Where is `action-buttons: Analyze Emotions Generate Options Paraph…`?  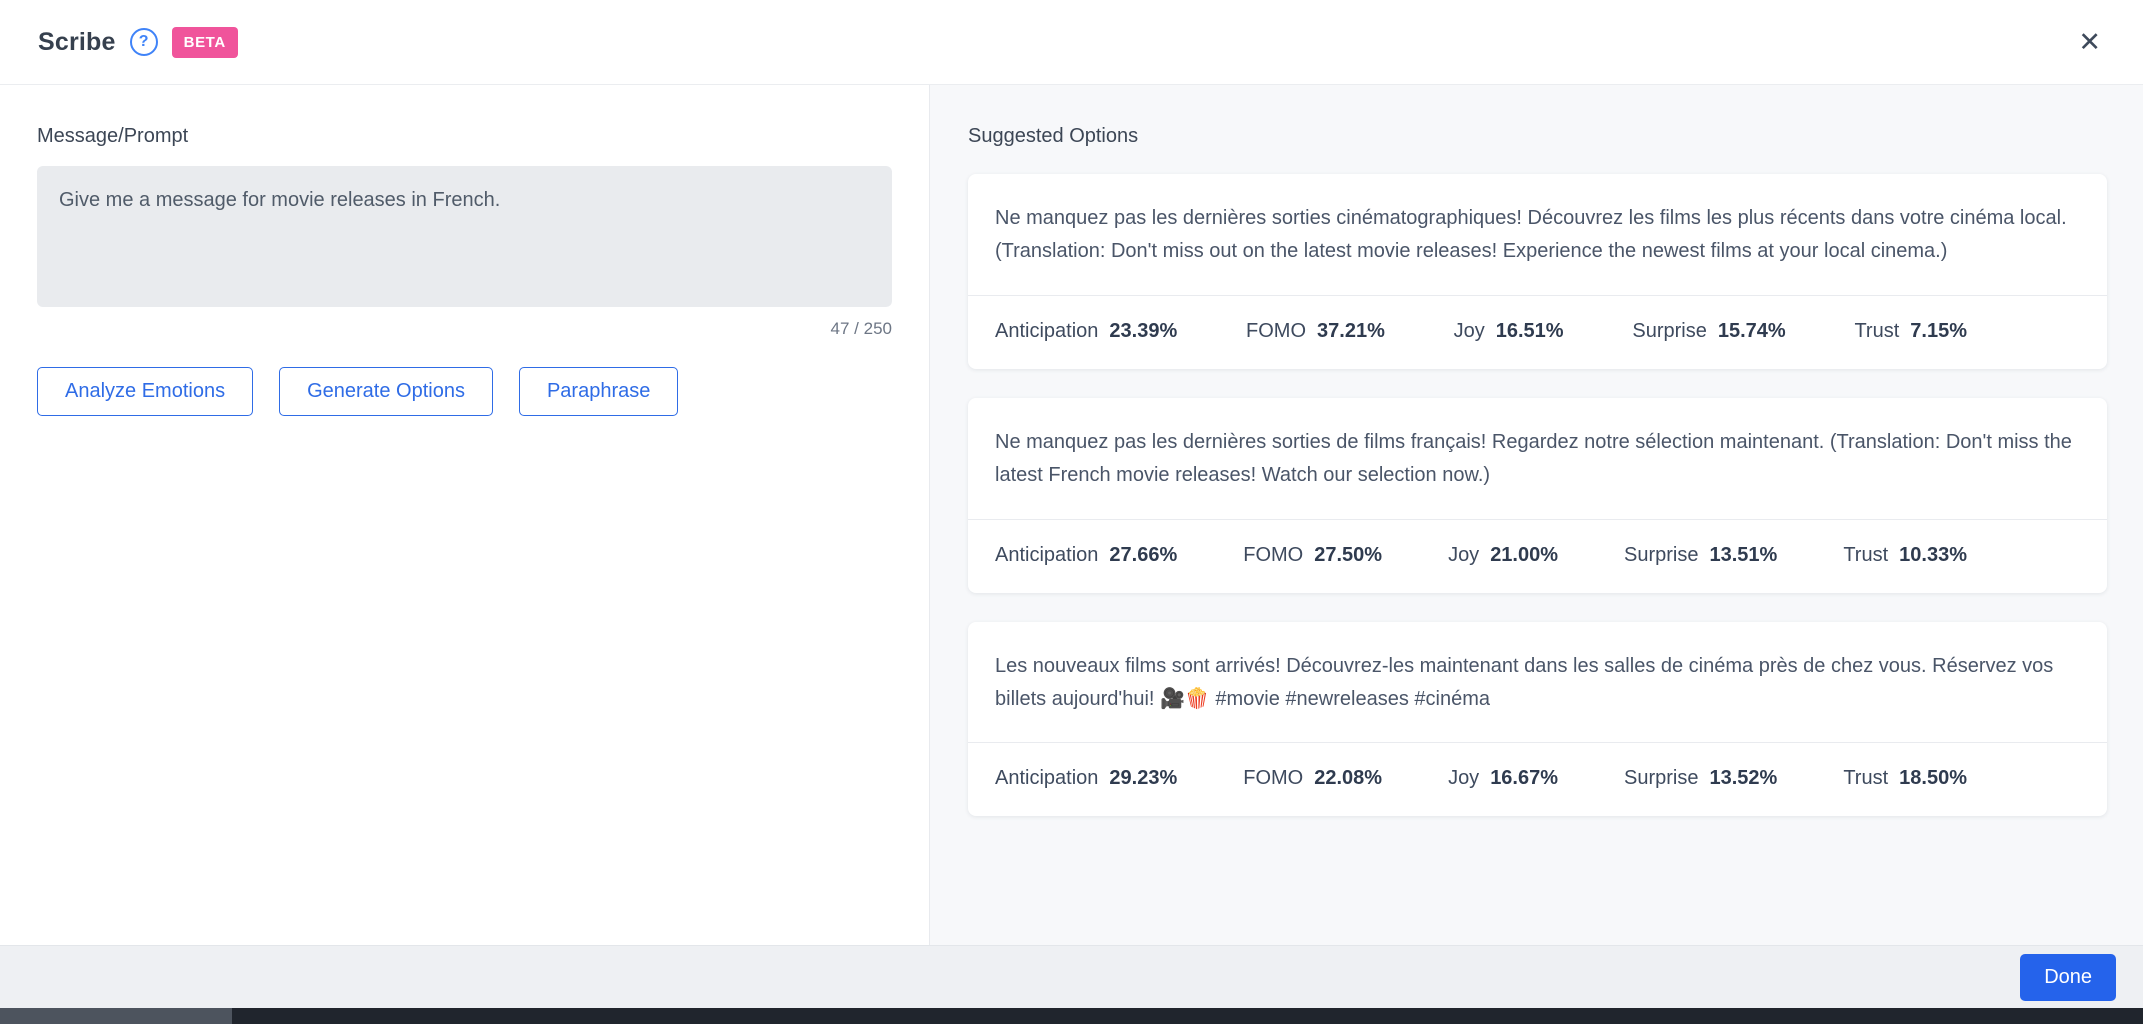 action-buttons: Analyze Emotions Generate Options Paraph… is located at coordinates (464, 391).